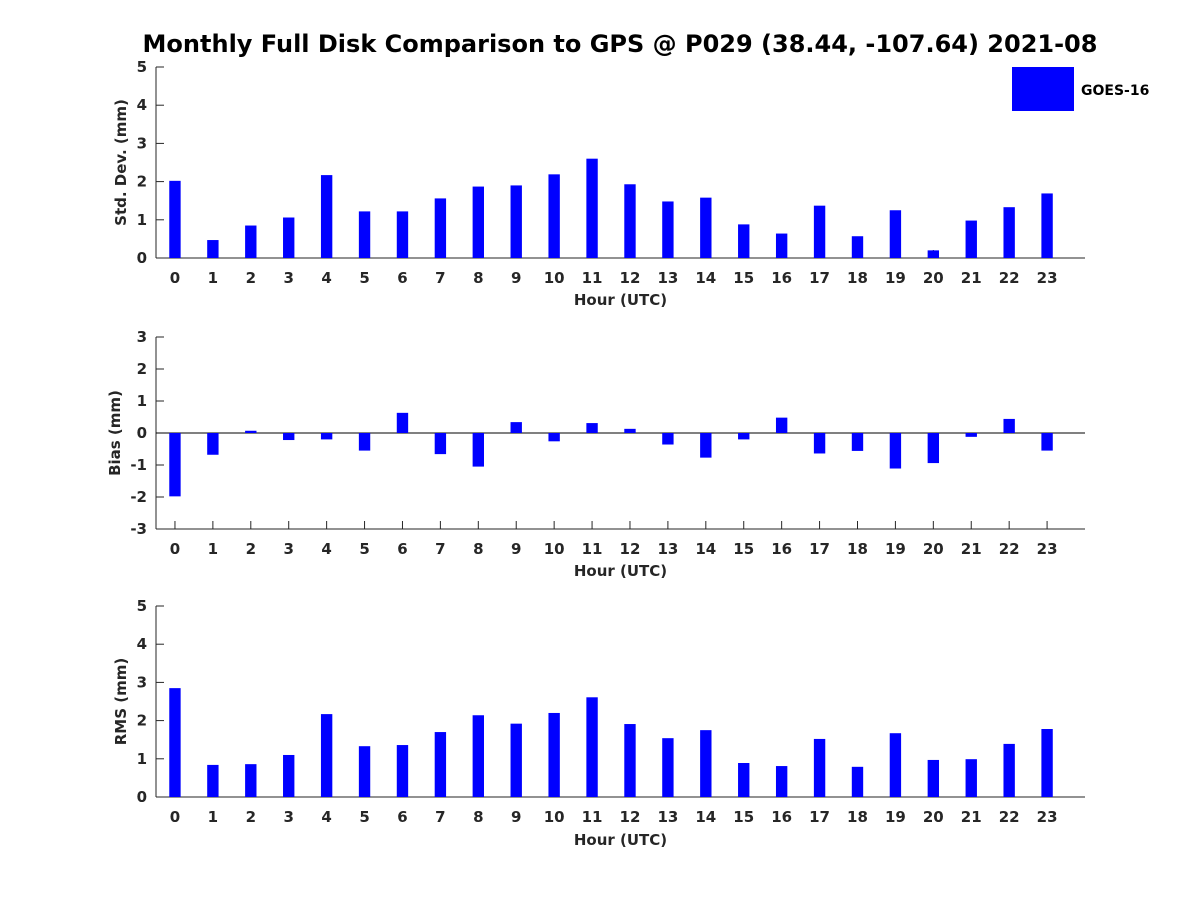  Describe the element at coordinates (142, 759) in the screenshot. I see `rms-y-tick-label: 1` at that location.